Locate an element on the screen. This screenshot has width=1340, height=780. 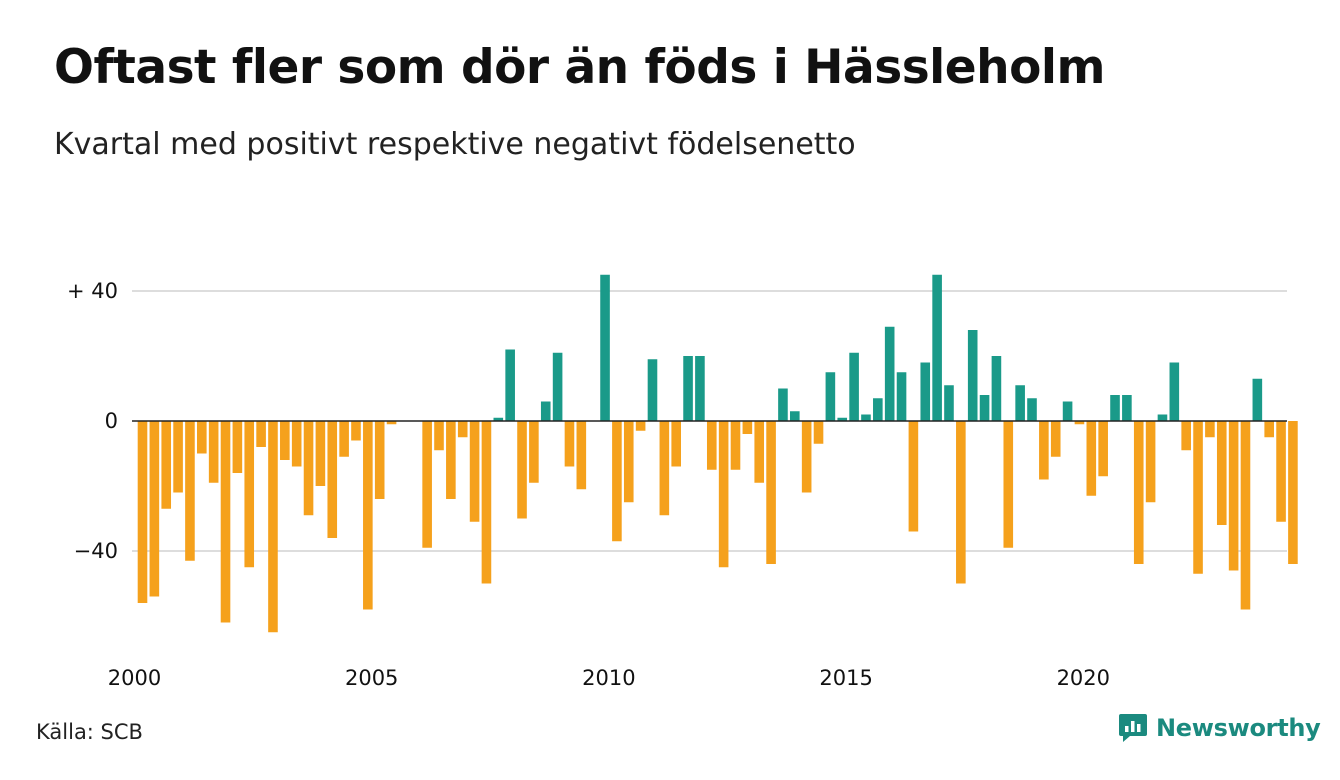
x-tick-label: 2005 is located at coordinates (371, 678).